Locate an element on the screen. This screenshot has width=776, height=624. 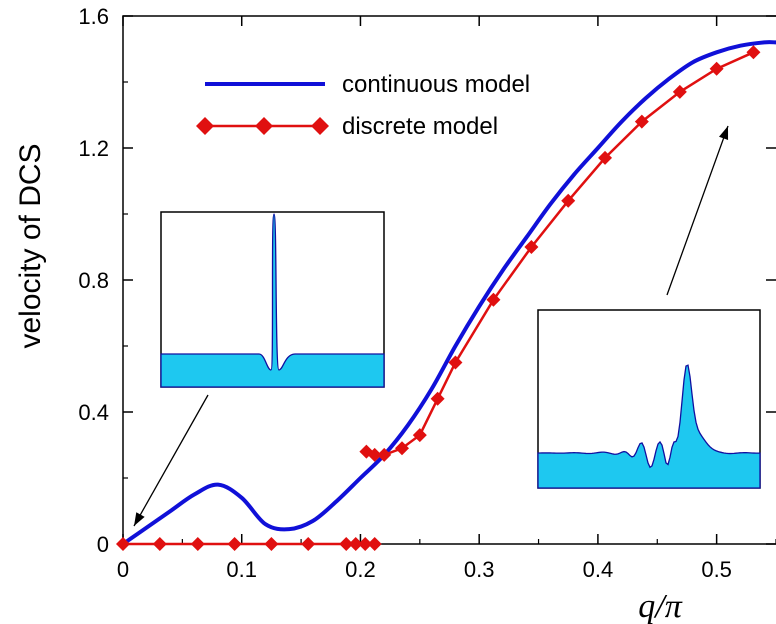
x-tick-label: 0.3 is located at coordinates (479, 569).